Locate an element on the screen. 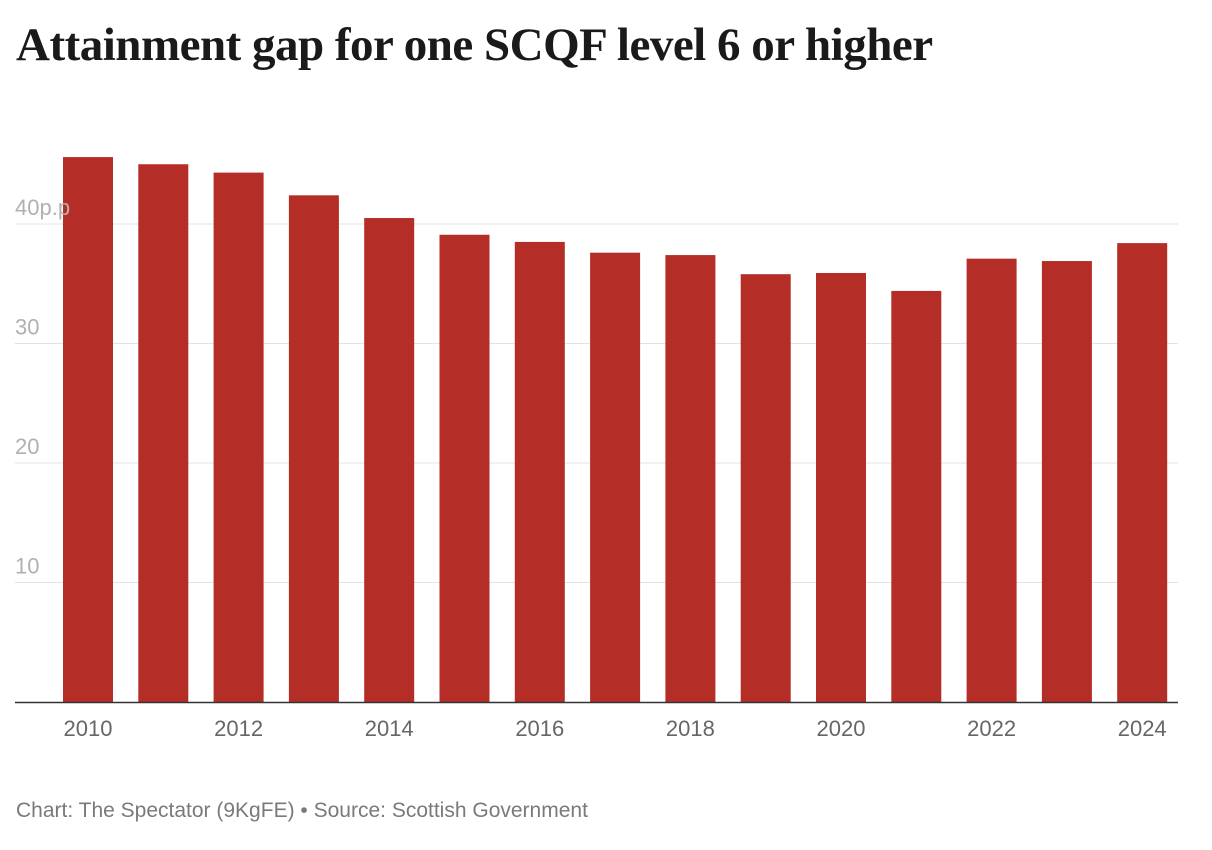 Image resolution: width=1212 pixels, height=850 pixels. bar-2010 is located at coordinates (88, 429).